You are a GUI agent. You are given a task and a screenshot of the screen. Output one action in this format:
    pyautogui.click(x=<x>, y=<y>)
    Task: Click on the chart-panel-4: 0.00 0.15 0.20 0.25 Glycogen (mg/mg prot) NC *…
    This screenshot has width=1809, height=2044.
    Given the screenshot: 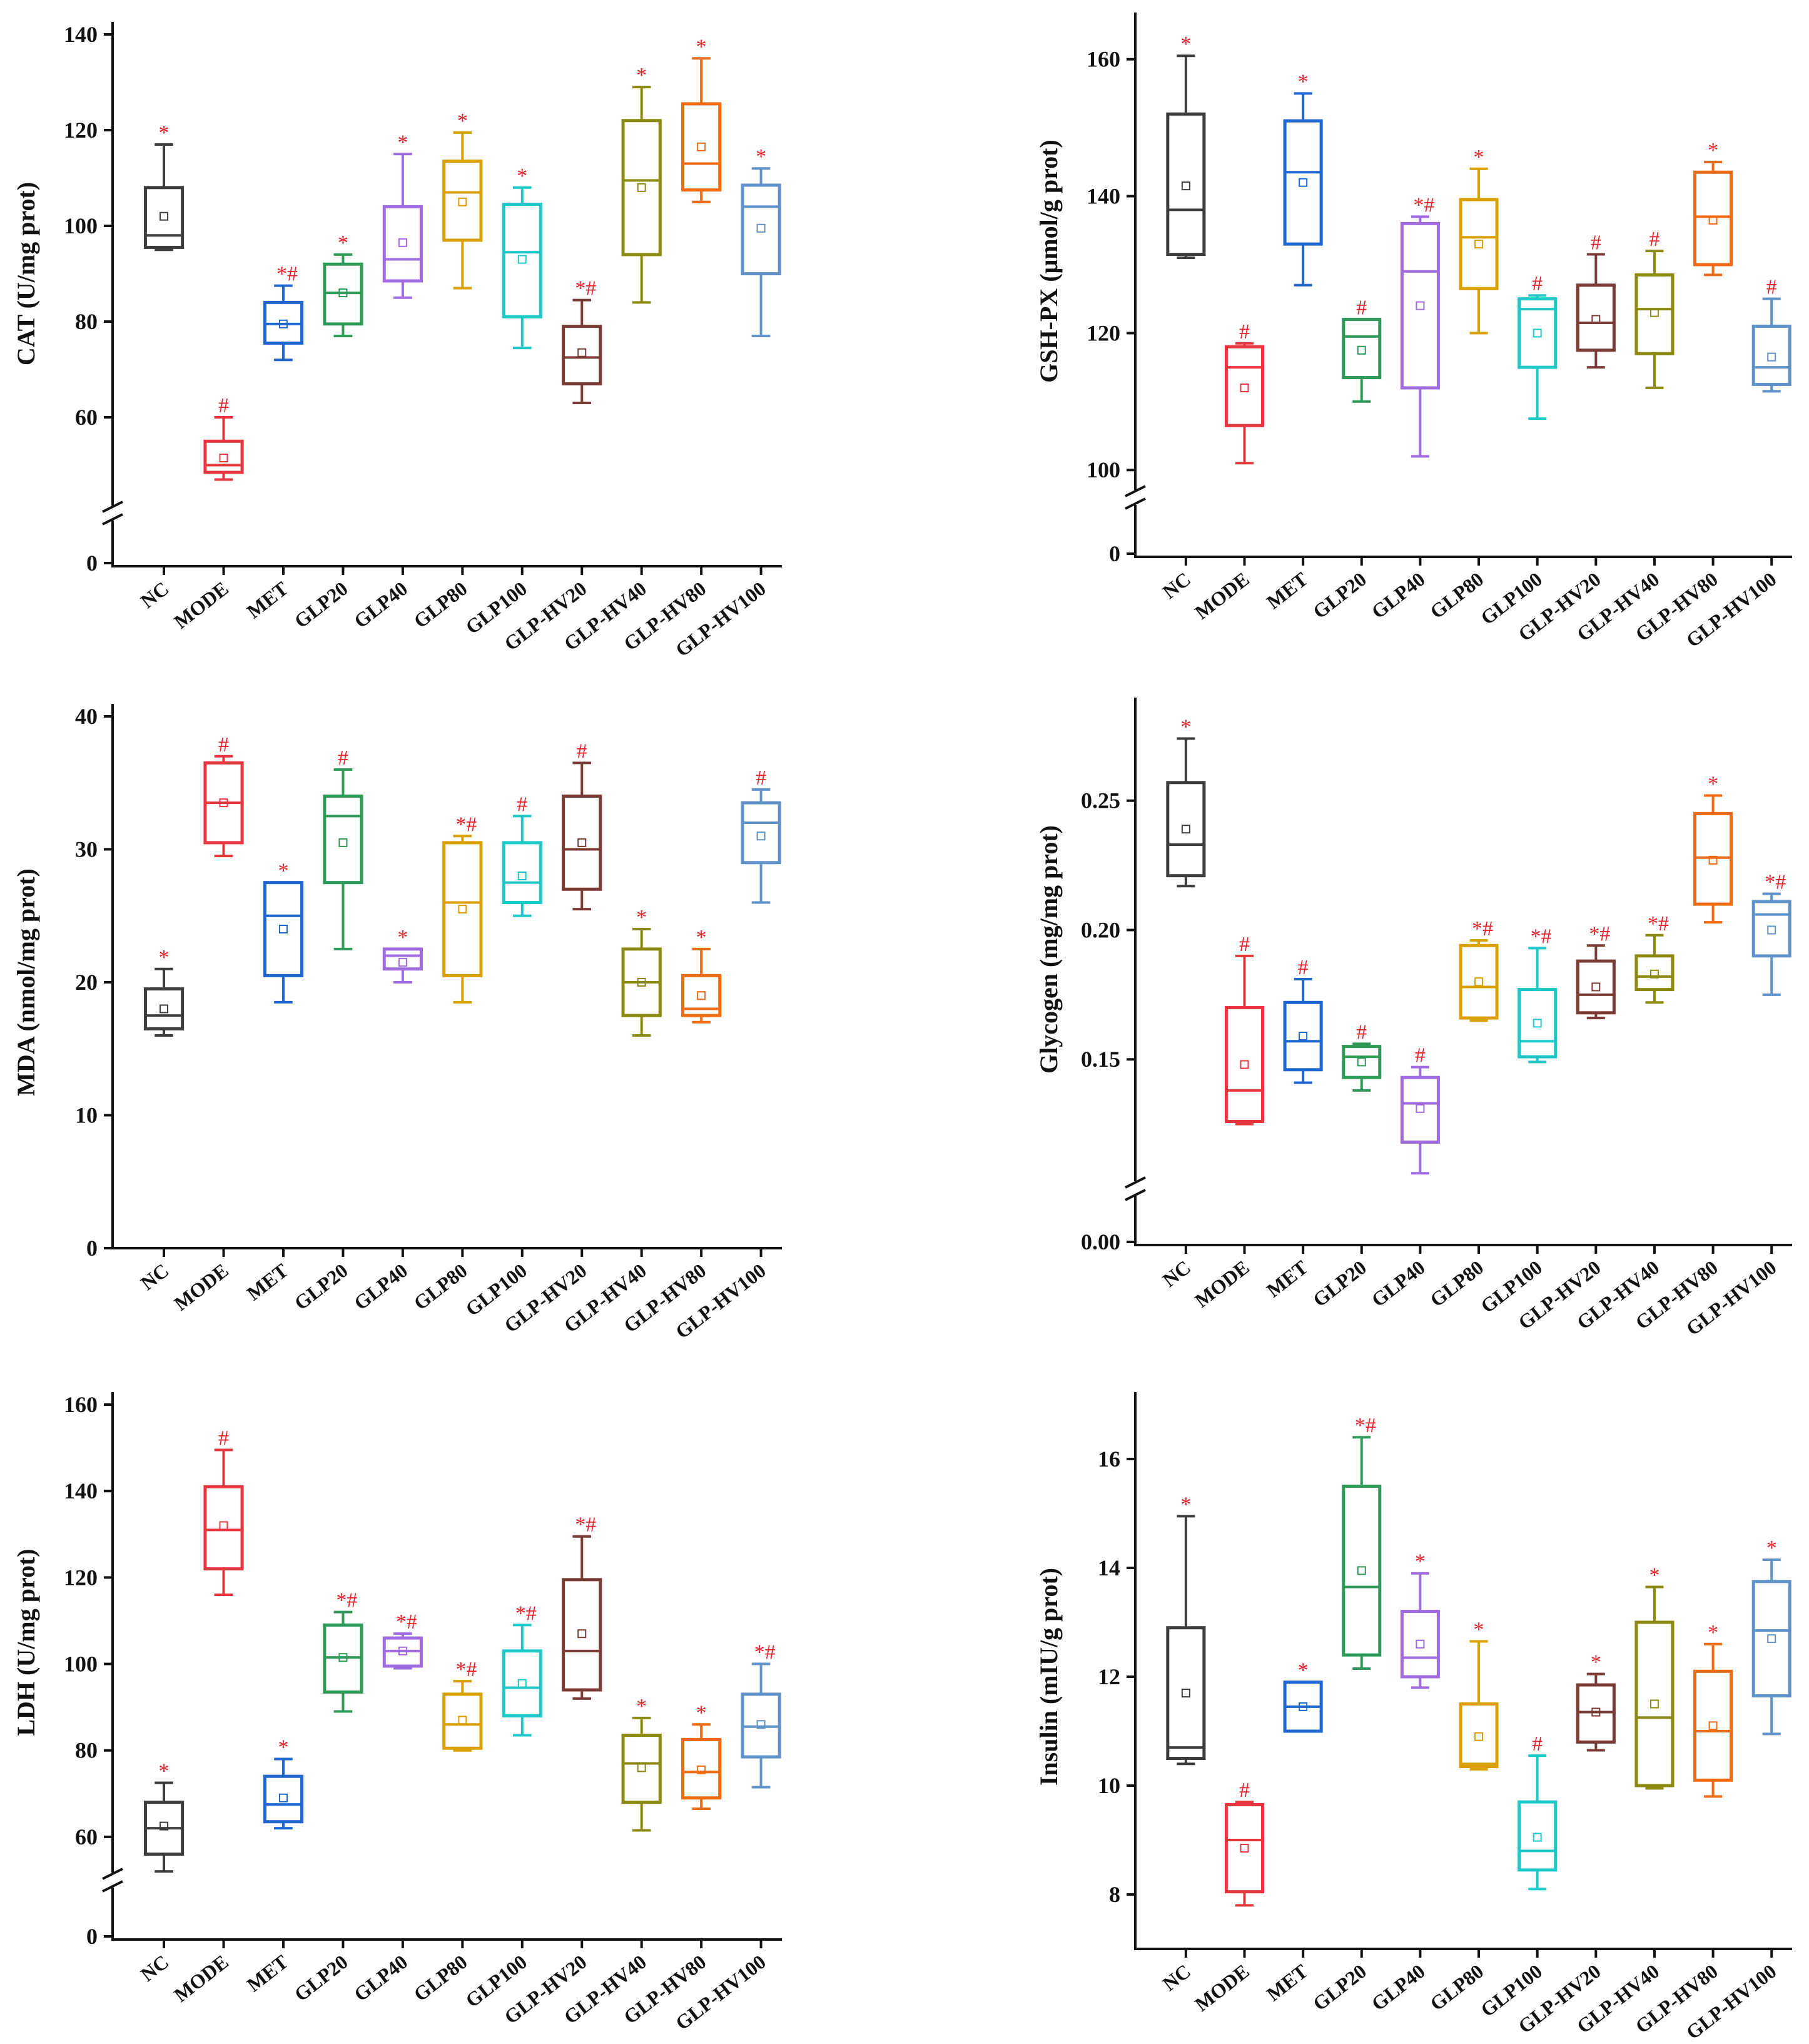 What is the action you would take?
    pyautogui.click(x=1414, y=1019)
    